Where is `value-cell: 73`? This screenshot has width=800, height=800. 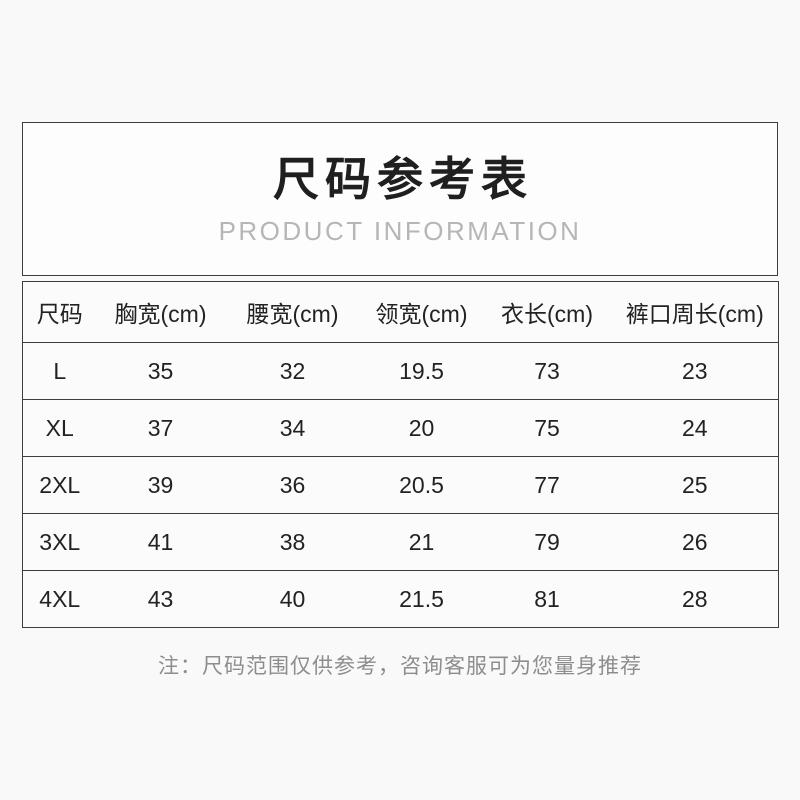
value-cell: 73 is located at coordinates (547, 371).